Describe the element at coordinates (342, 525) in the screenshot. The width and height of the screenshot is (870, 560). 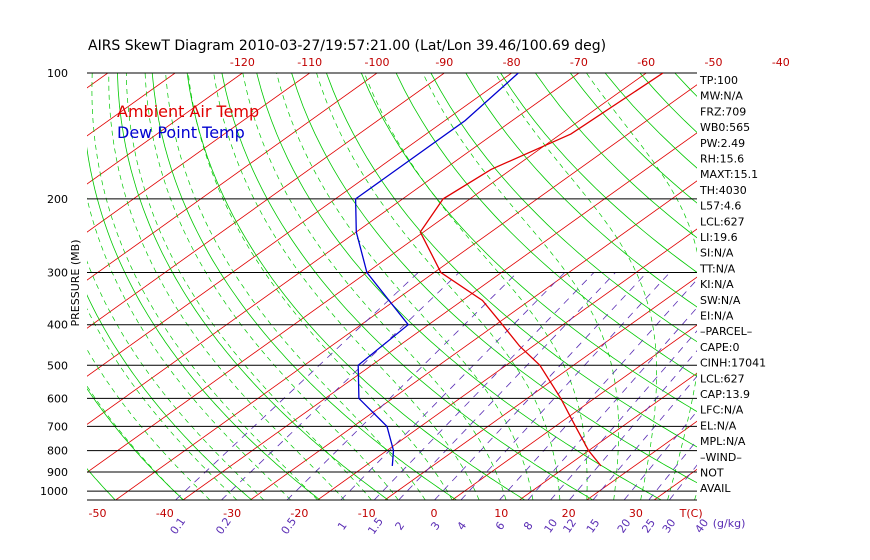
I see `mixing-ratio-label: 1` at that location.